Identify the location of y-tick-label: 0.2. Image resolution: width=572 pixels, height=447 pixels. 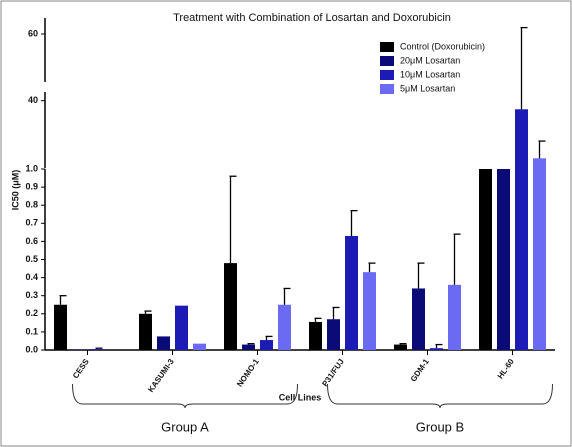
(31, 313).